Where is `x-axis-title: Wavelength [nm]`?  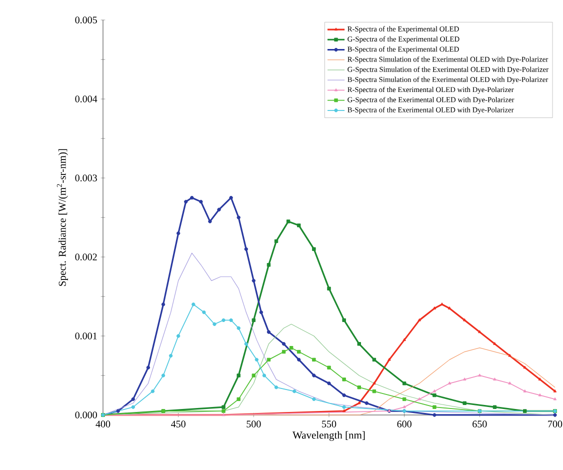 x-axis-title: Wavelength [nm] is located at coordinates (328, 436).